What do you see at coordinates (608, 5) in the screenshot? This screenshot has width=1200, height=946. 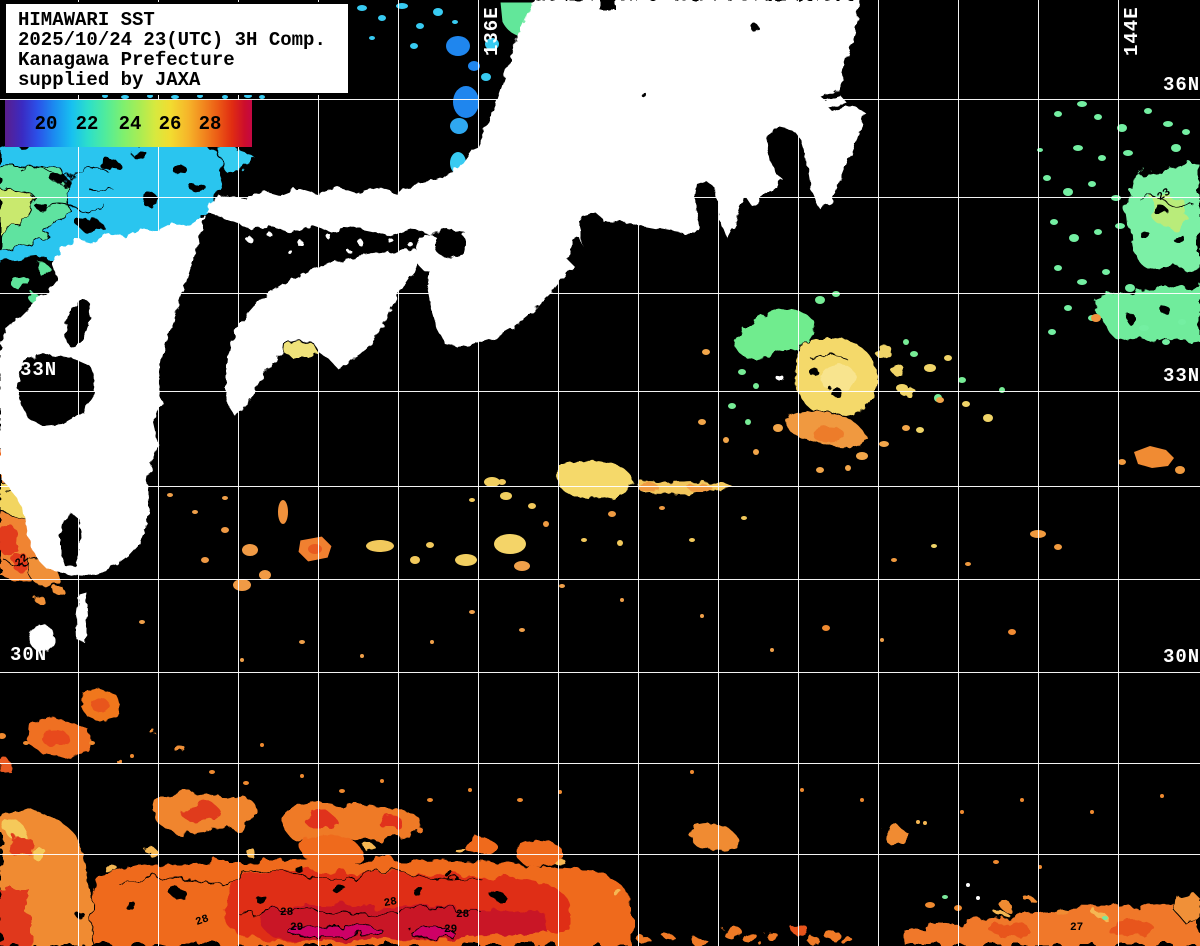 I see `coast-notch` at bounding box center [608, 5].